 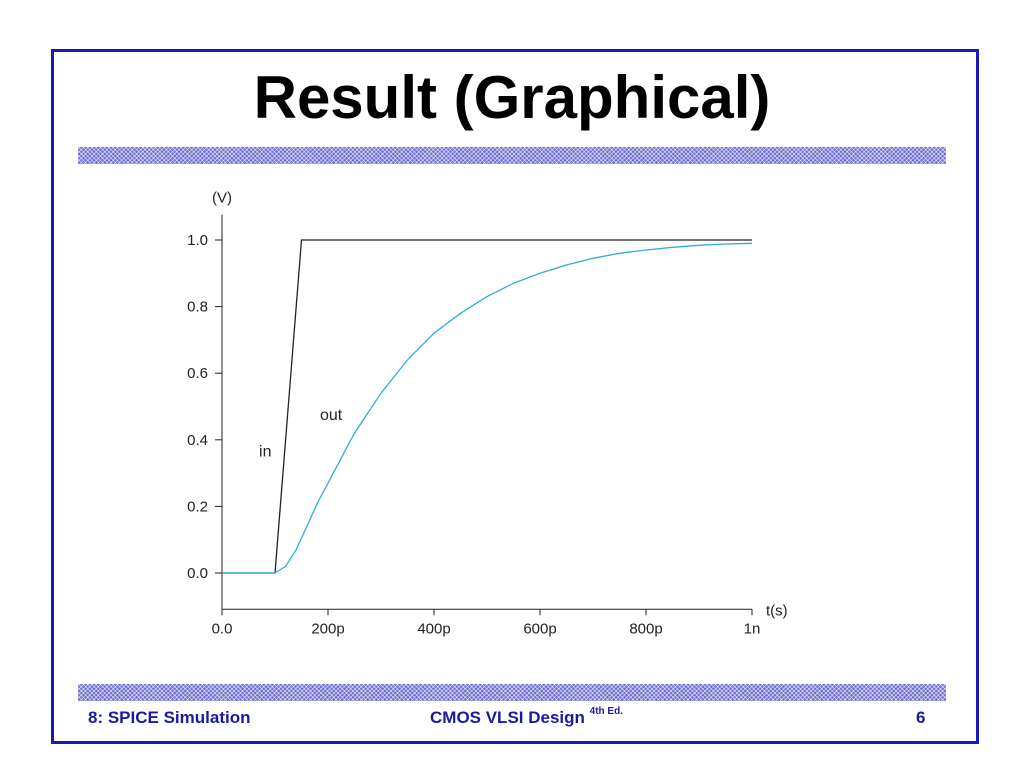 I want to click on y-tick-label: 0.4, so click(x=197, y=440).